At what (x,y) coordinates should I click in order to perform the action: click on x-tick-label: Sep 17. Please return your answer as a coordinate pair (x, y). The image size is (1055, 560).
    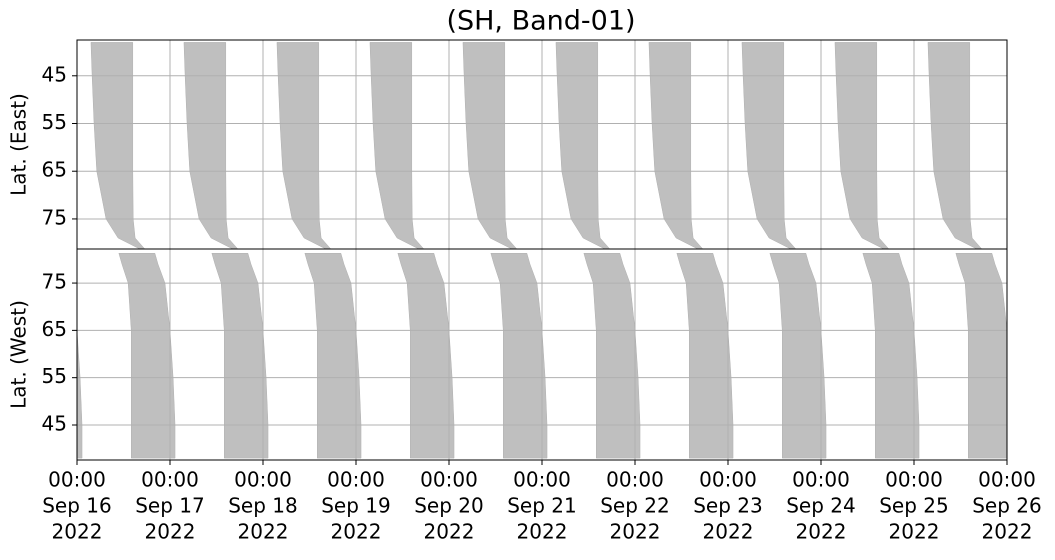
    Looking at the image, I should click on (170, 506).